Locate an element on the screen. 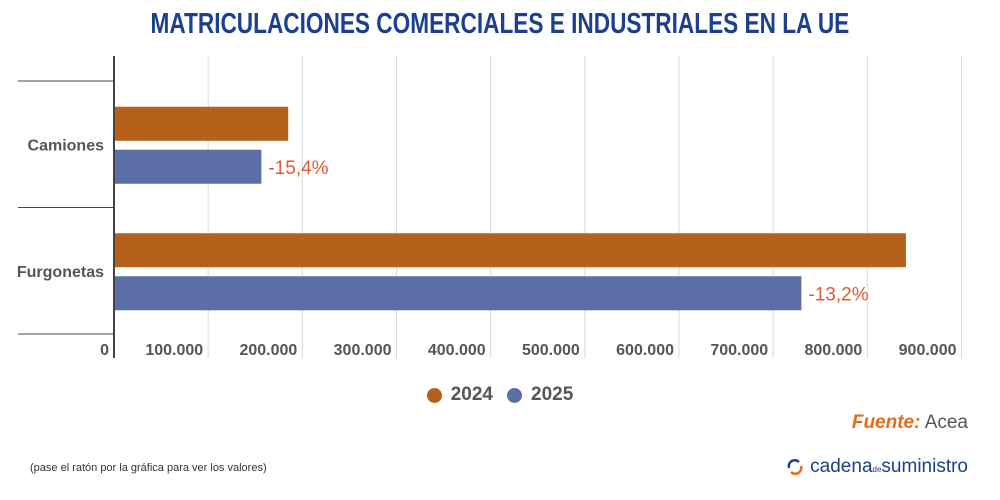 Image resolution: width=1000 pixels, height=500 pixels. x-tick-label: 200.000 is located at coordinates (268, 350).